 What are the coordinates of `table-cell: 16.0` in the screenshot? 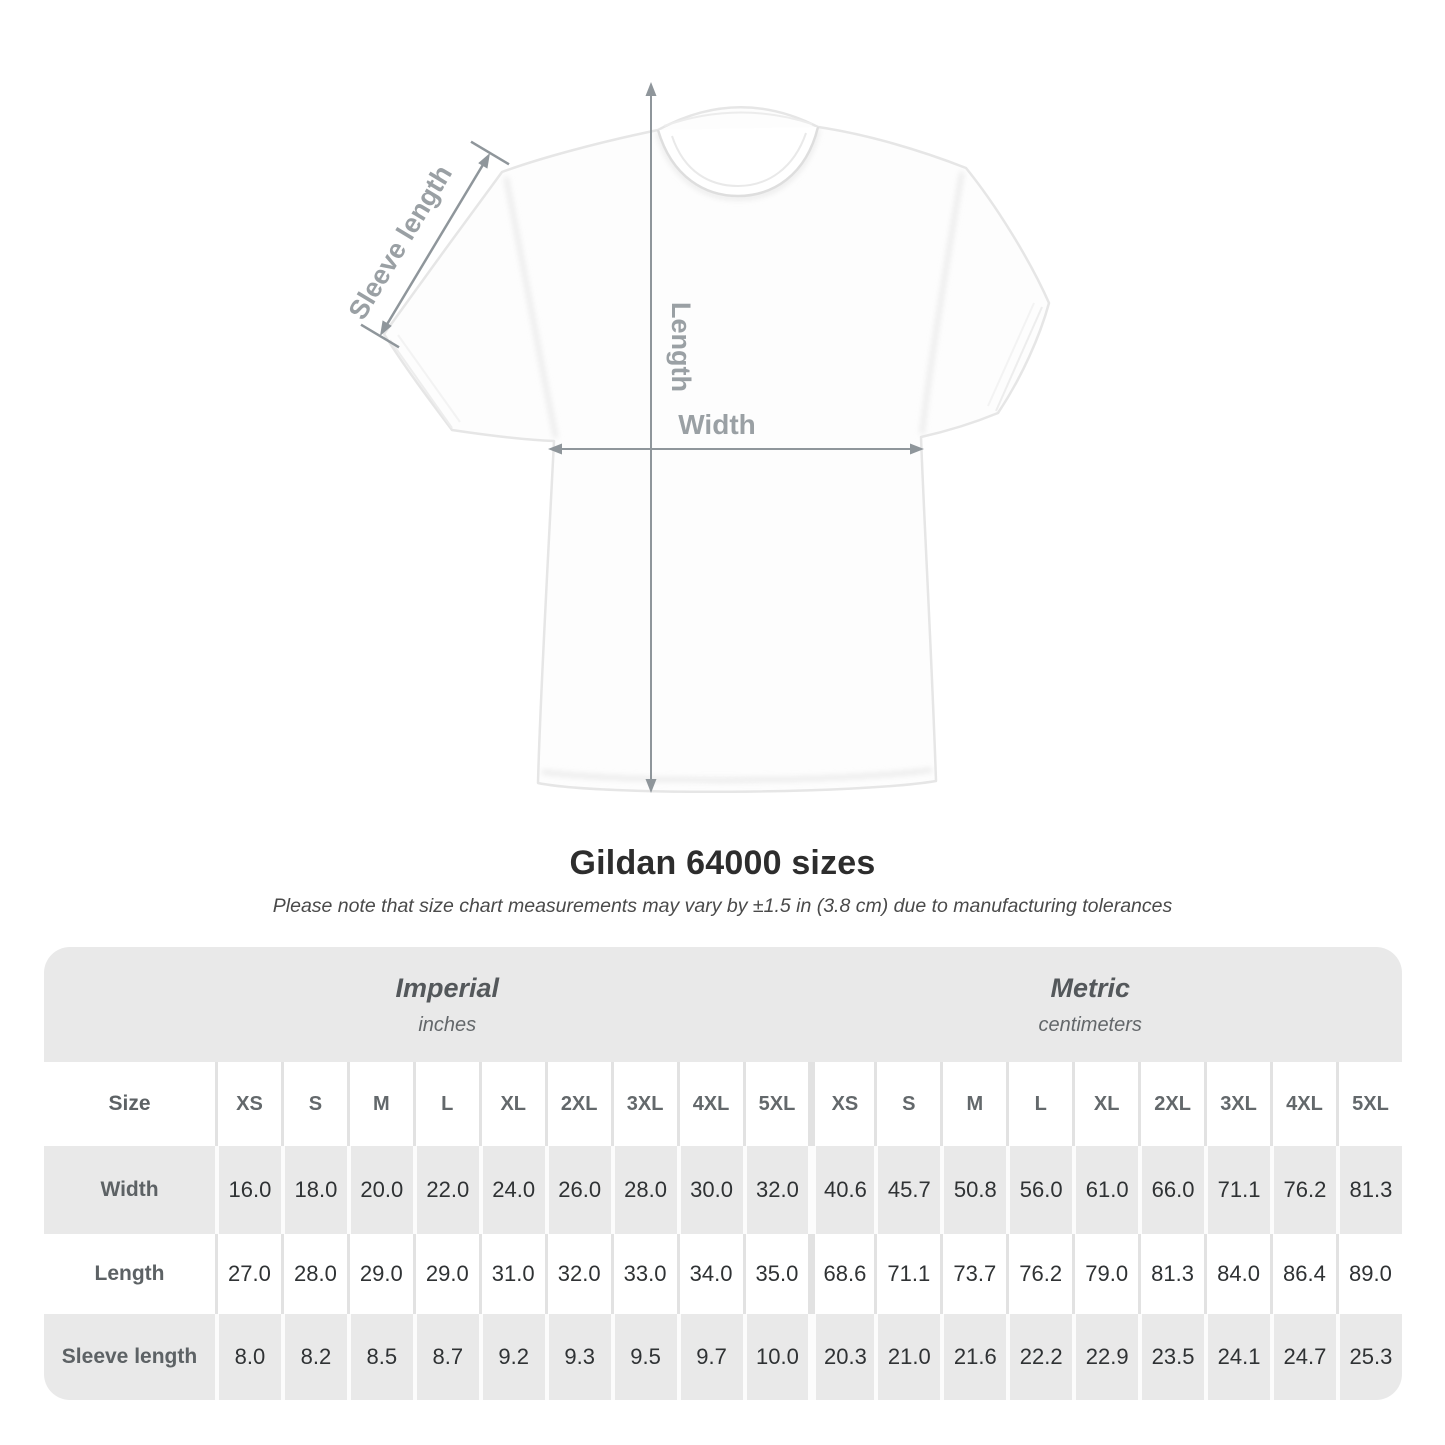 It's located at (248, 1190).